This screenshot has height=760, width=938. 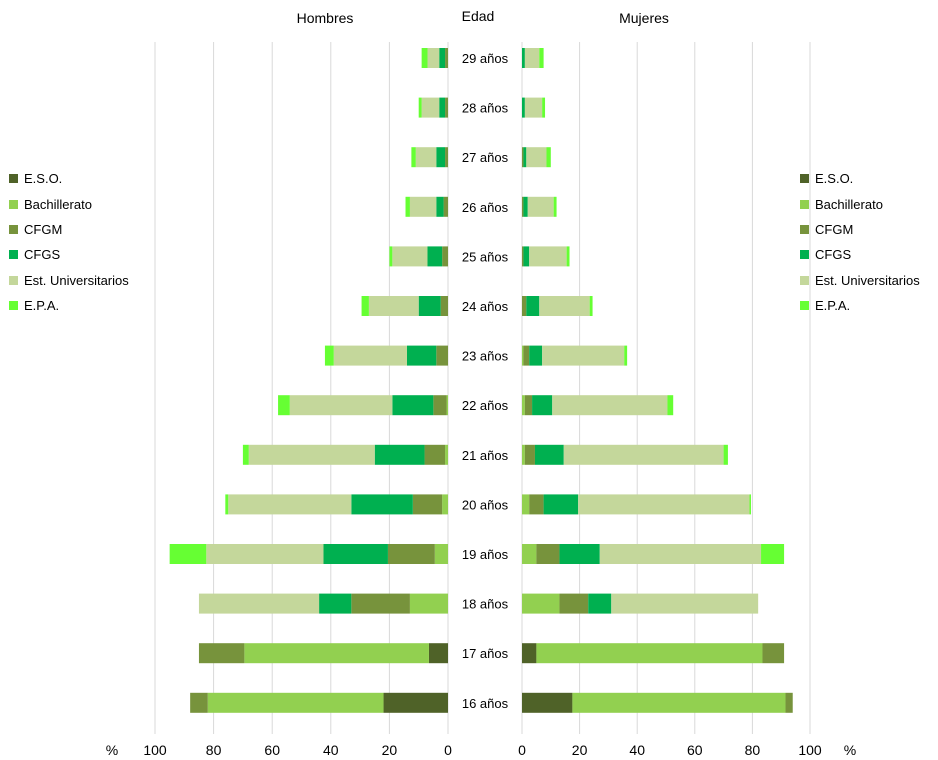 I want to click on tick-label-women: 100, so click(x=810, y=750).